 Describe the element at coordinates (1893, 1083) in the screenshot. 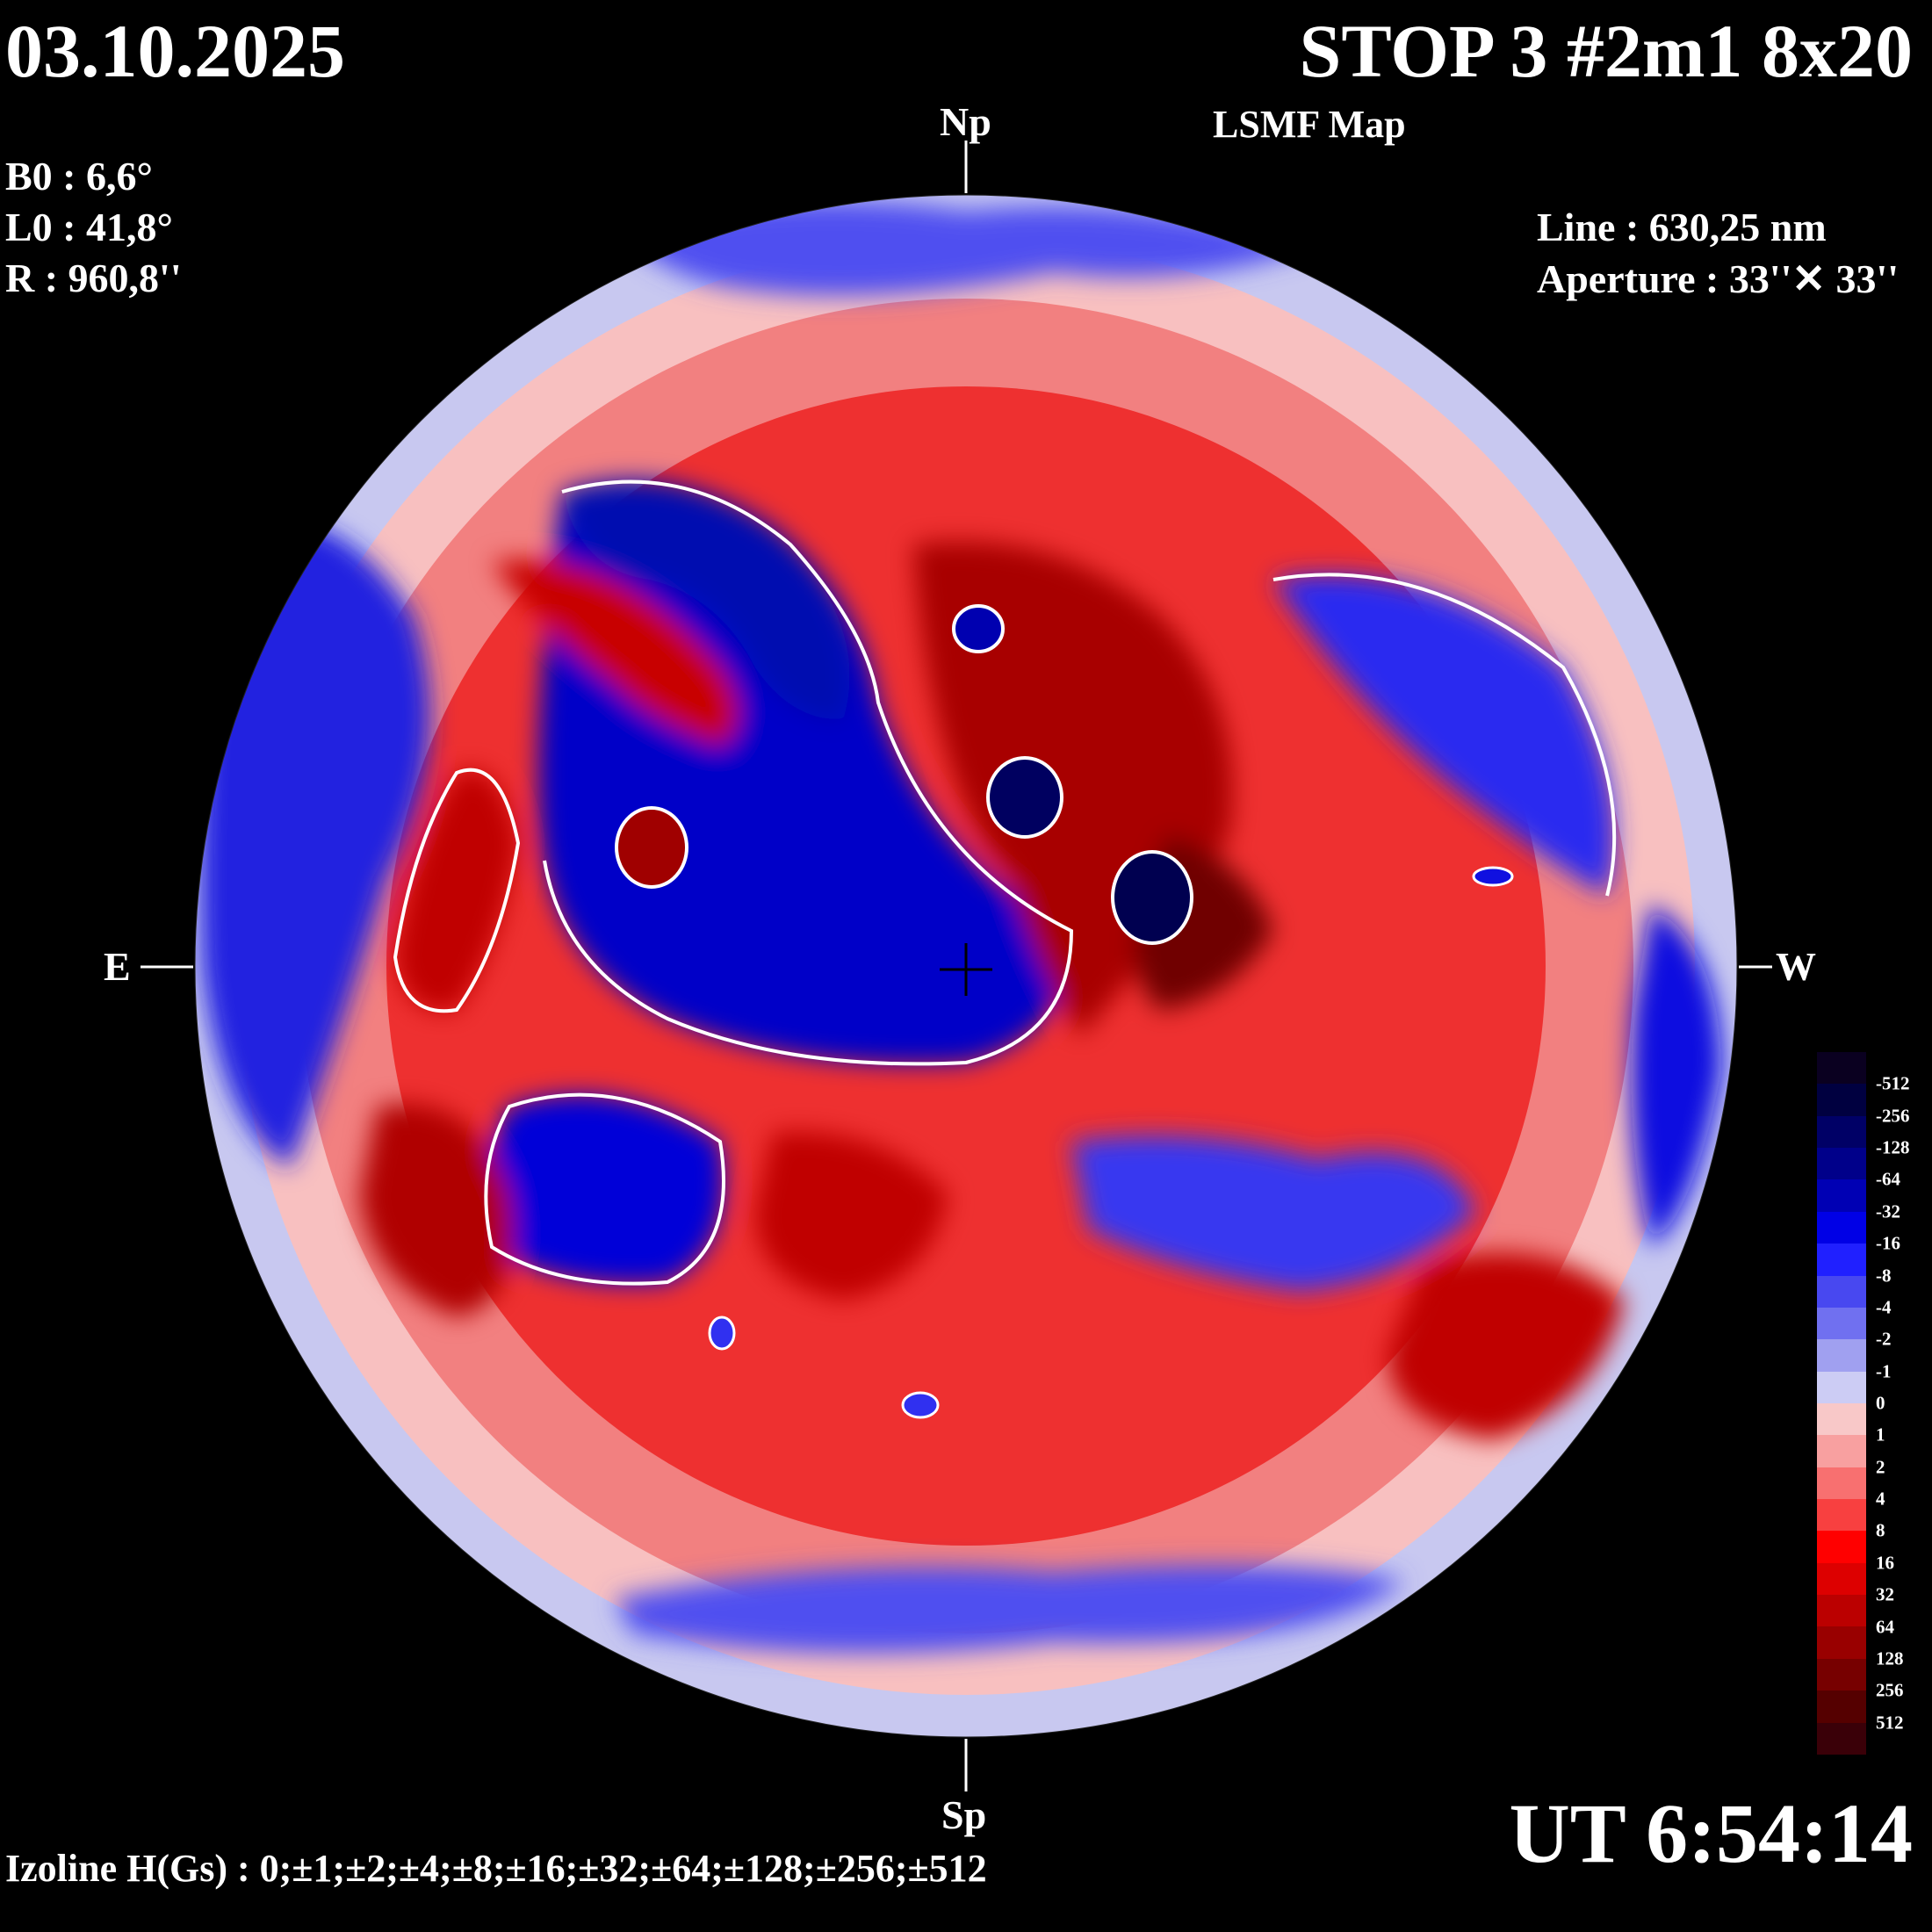

I see `scale-label: -512` at that location.